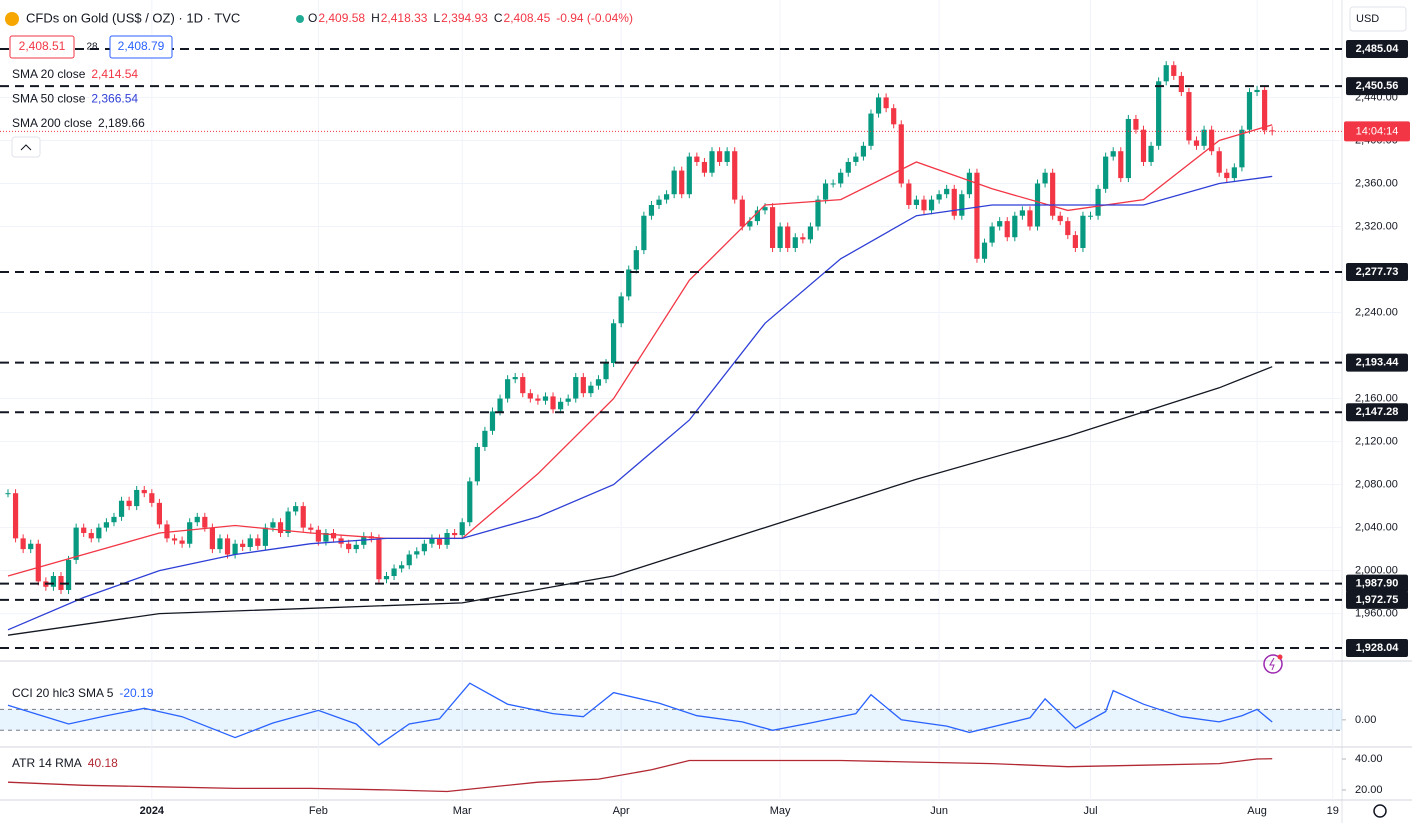  What do you see at coordinates (464, 18) in the screenshot?
I see `ohlc-value: 2,394.93` at bounding box center [464, 18].